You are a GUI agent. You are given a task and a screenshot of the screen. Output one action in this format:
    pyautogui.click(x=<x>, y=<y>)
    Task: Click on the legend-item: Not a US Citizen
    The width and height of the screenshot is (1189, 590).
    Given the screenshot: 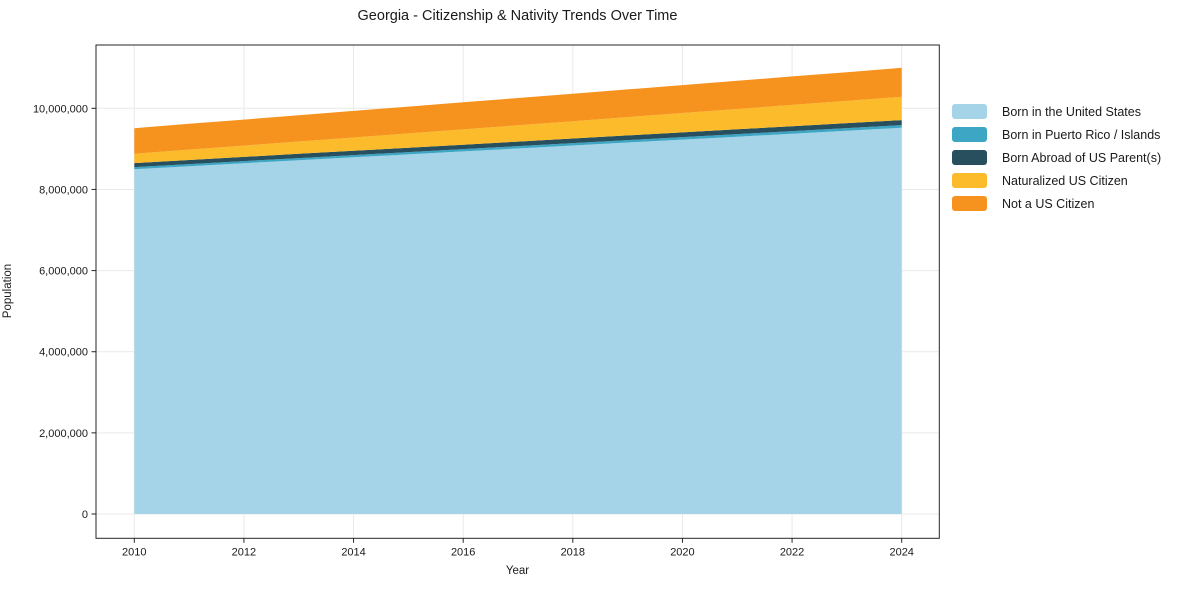 What is the action you would take?
    pyautogui.click(x=1056, y=203)
    